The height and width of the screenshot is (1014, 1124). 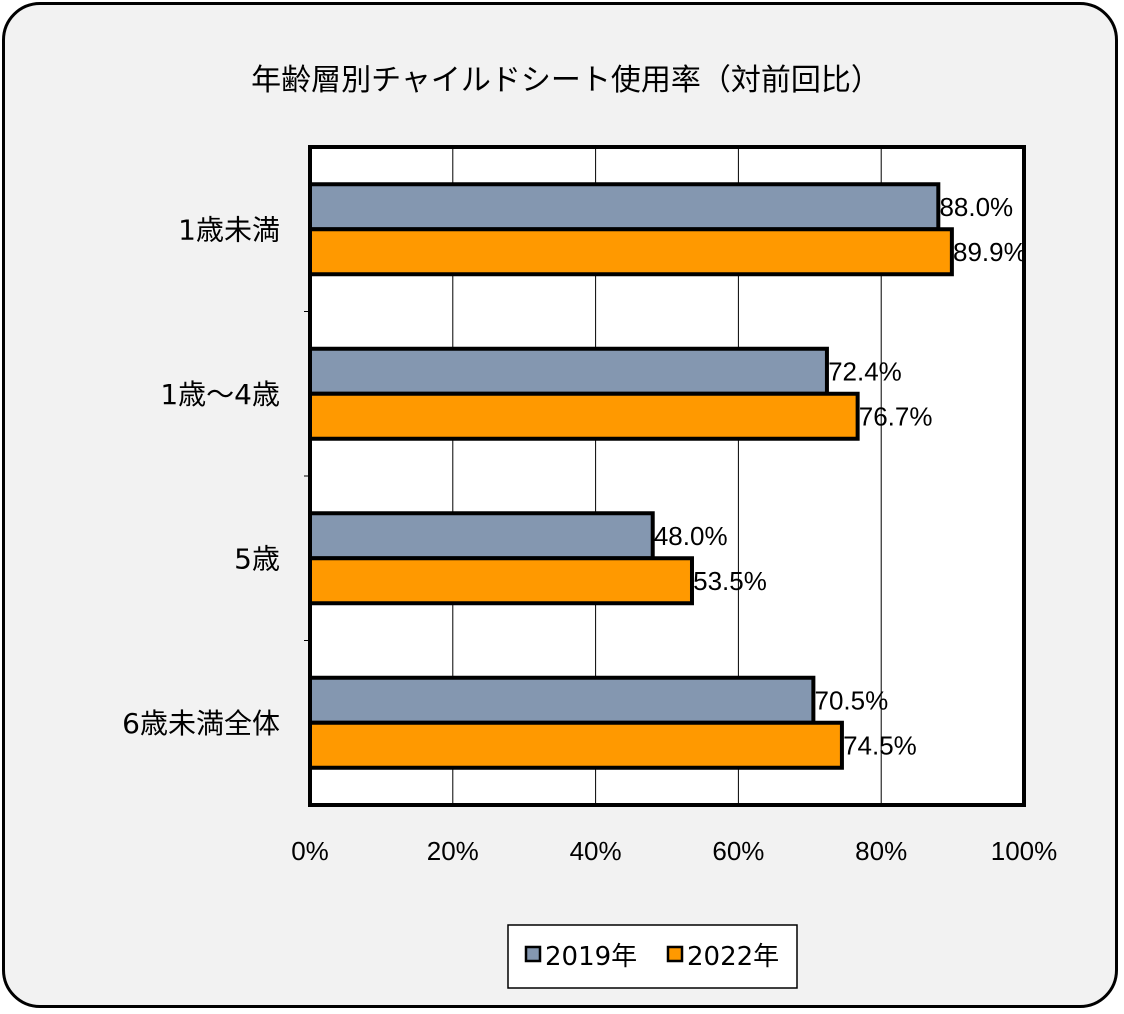 What do you see at coordinates (675, 954) in the screenshot?
I see `legend-swatch-2022` at bounding box center [675, 954].